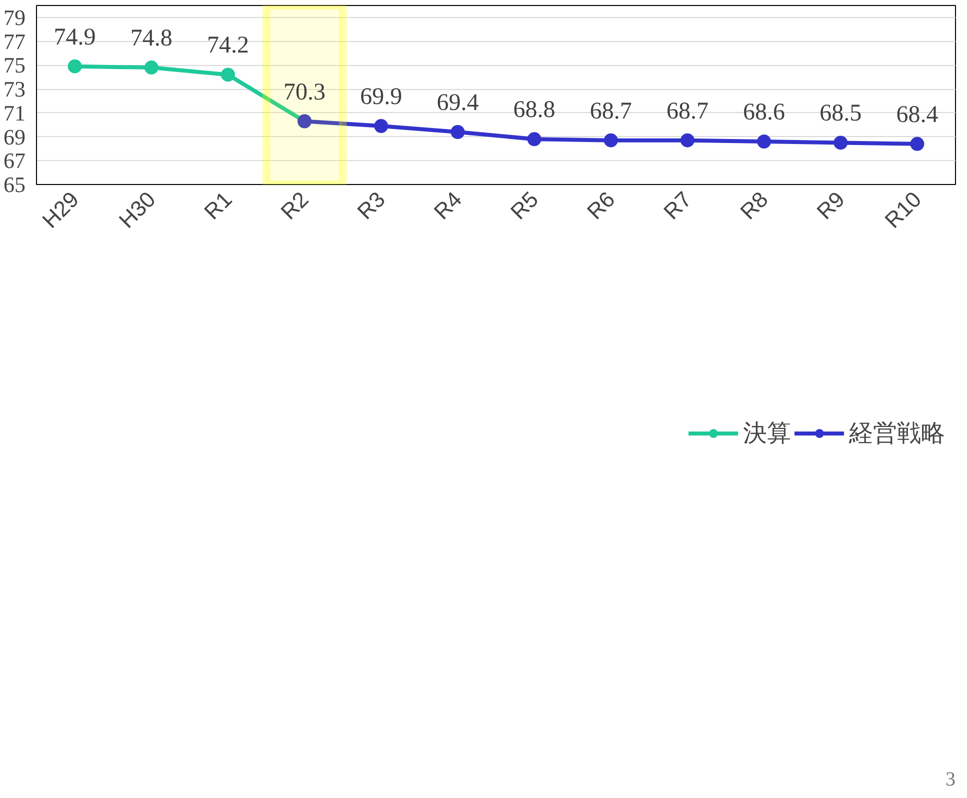  I want to click on x-tick-label: R8, so click(754, 205).